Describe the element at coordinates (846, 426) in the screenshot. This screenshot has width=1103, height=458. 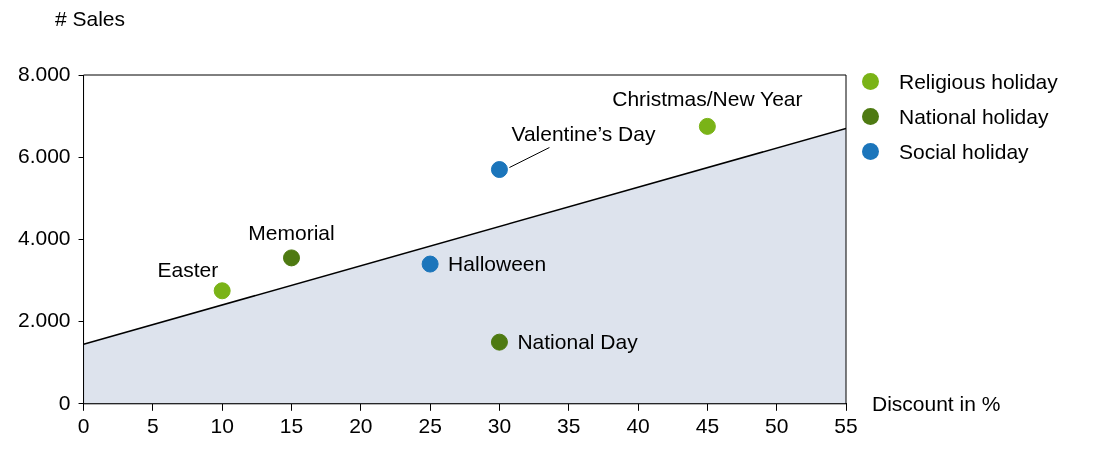
I see `x-tick-label: 55` at that location.